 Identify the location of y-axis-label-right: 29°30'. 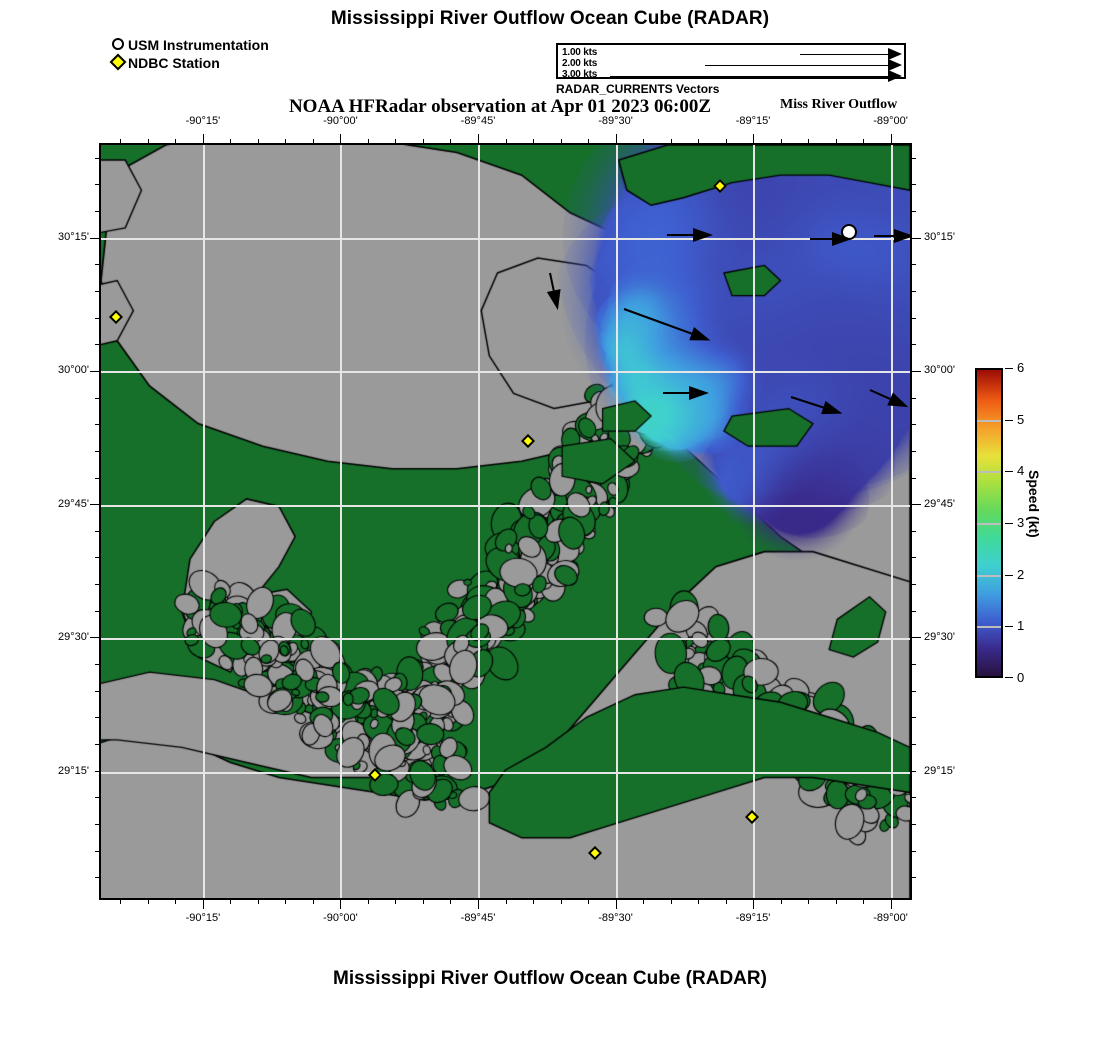
(939, 637).